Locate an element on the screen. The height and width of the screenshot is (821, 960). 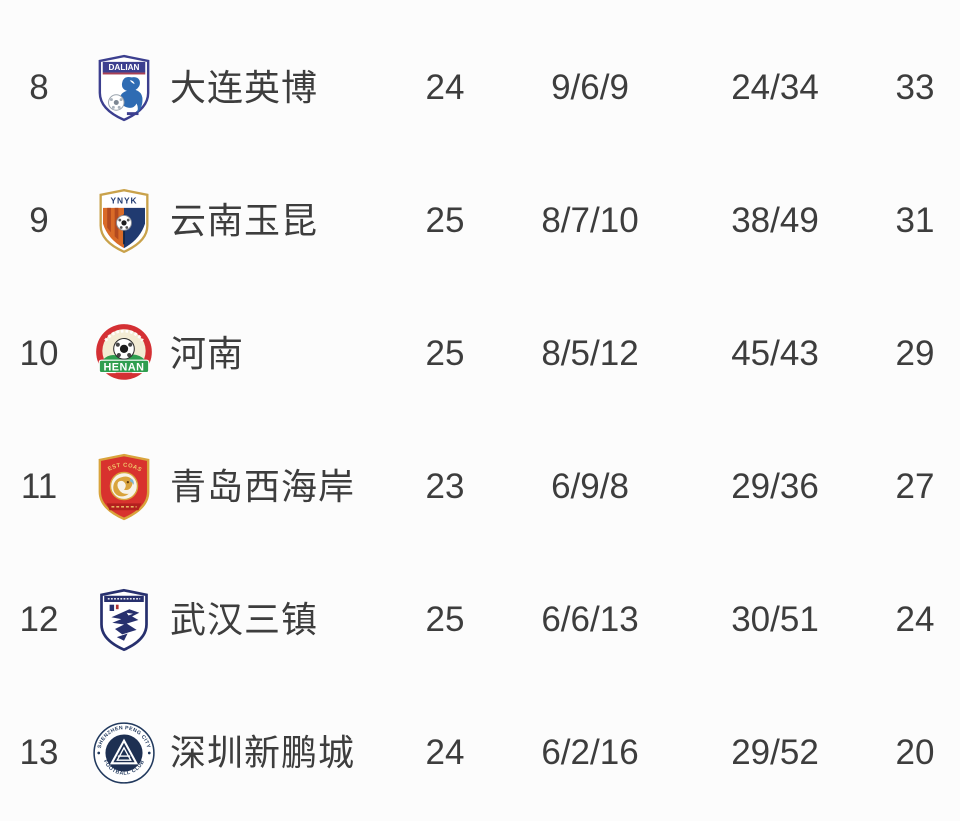
win-draw-loss: 8/7/10 is located at coordinates (590, 220).